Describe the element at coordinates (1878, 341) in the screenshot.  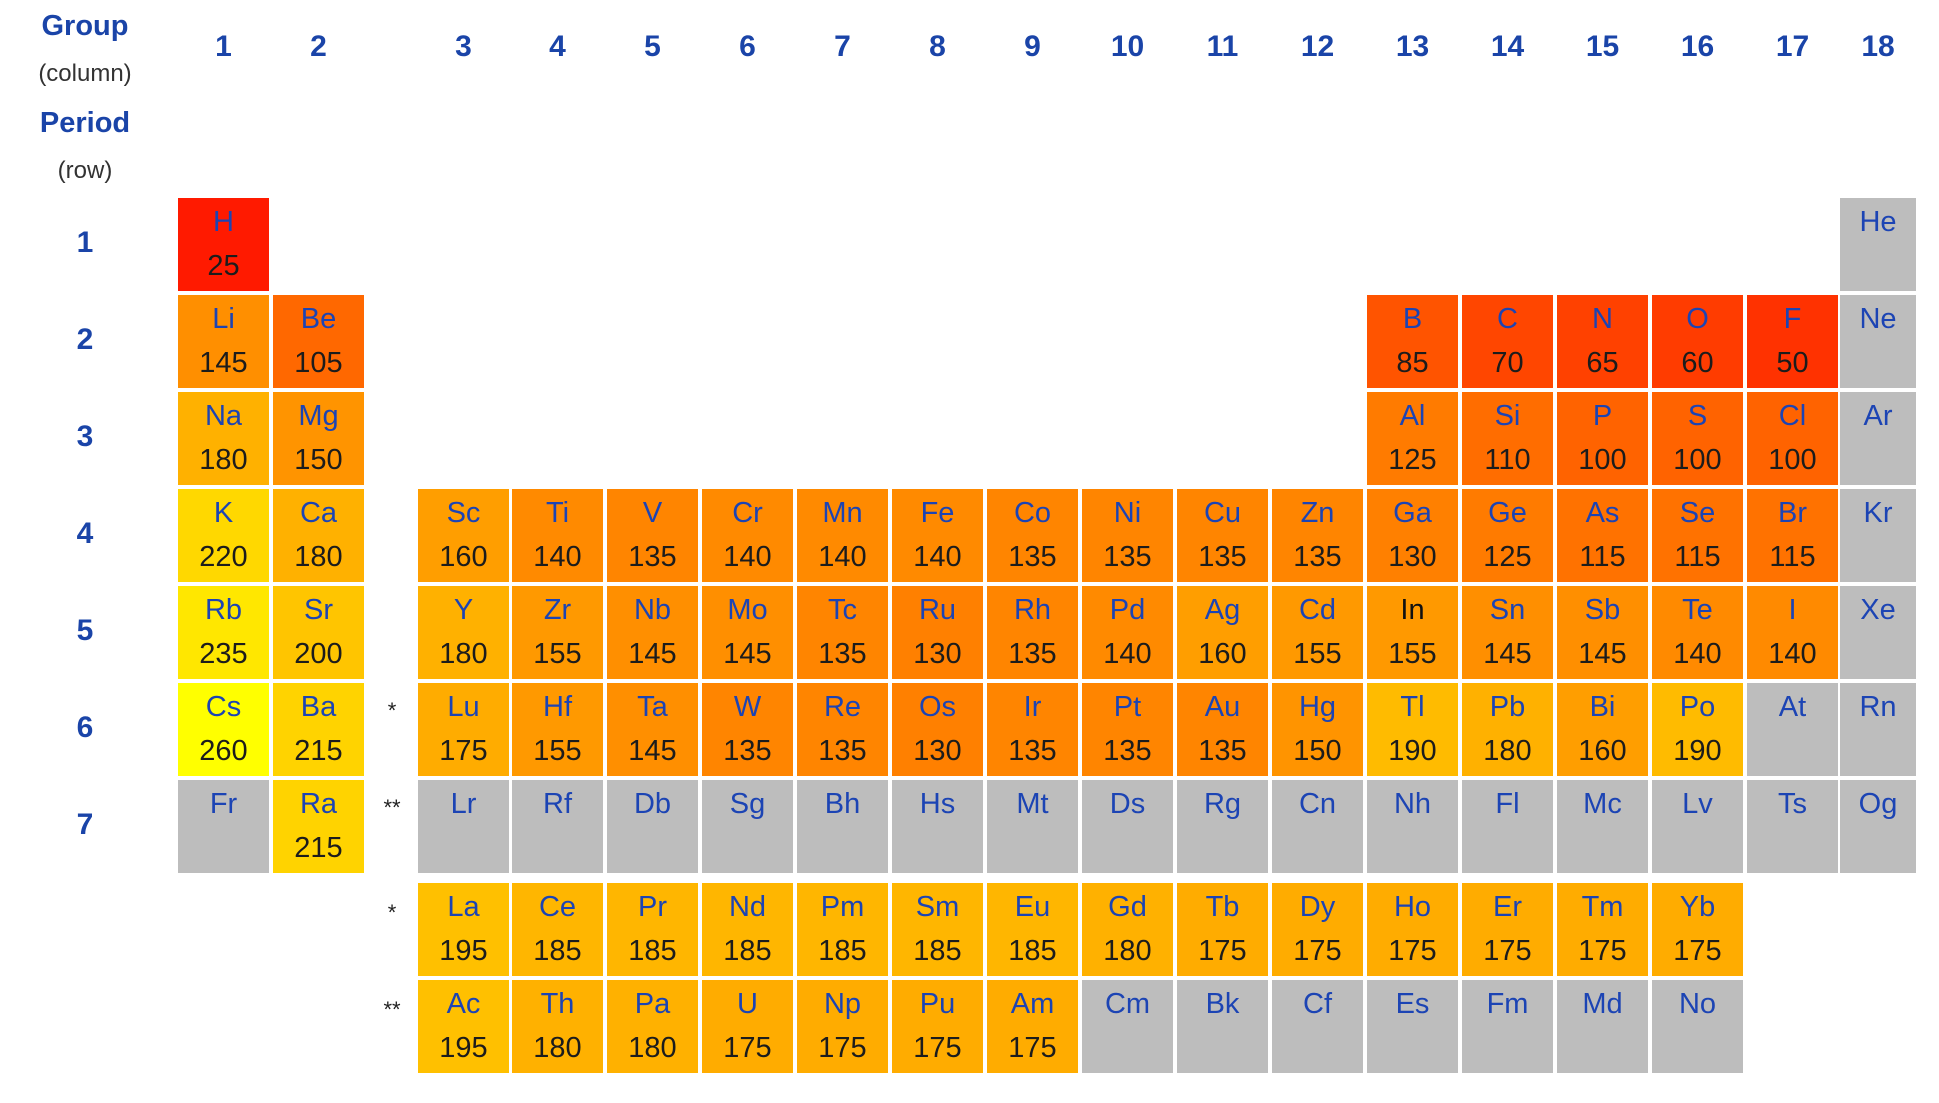
I see `element-cell-ne: Ne` at that location.